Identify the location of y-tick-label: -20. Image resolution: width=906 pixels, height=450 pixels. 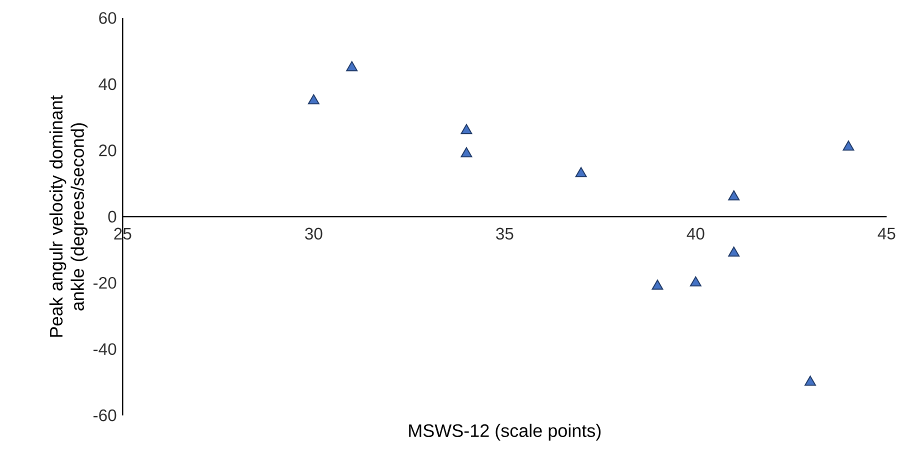
(105, 282).